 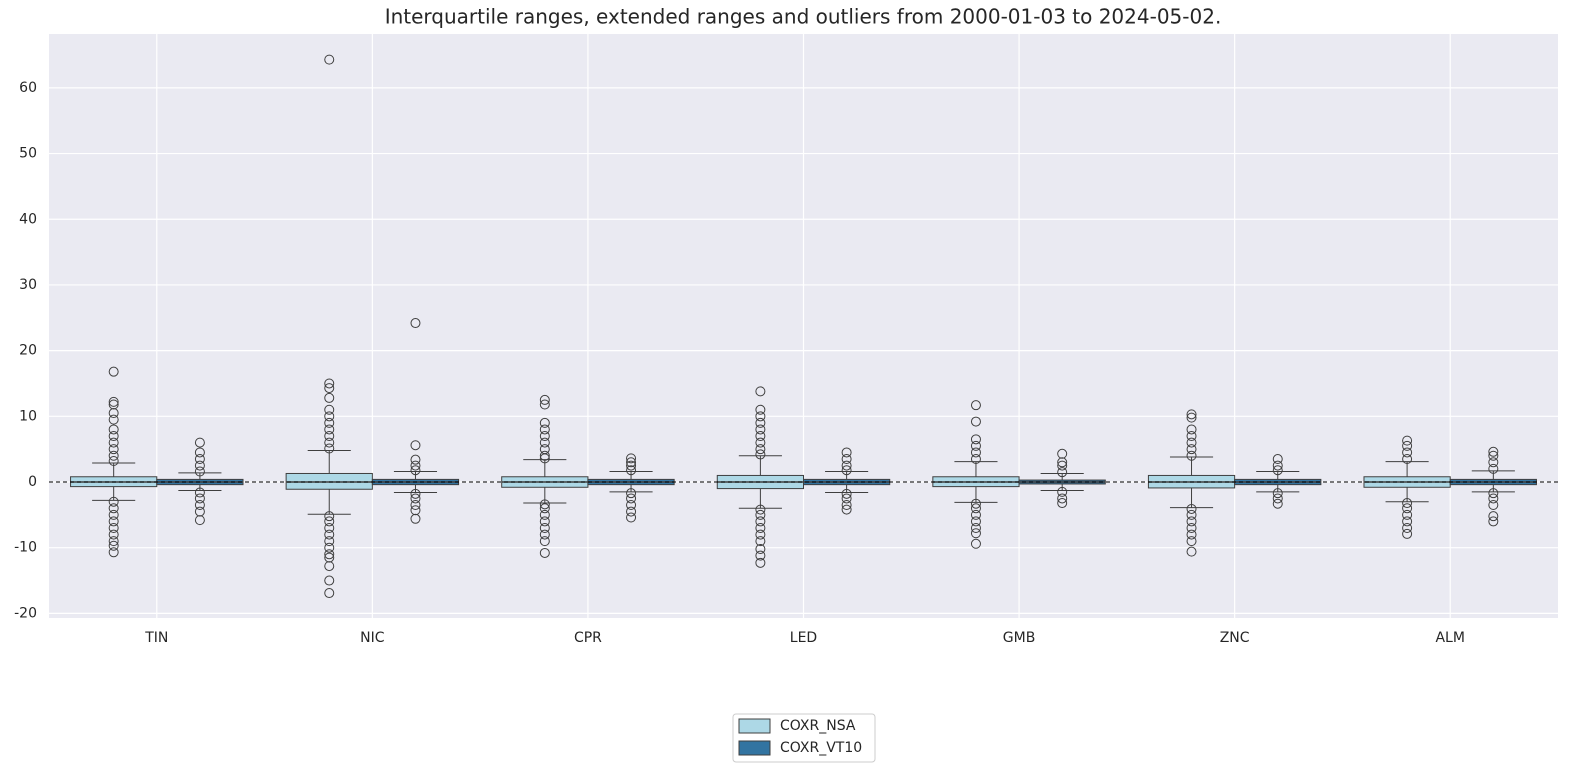 What do you see at coordinates (1235, 638) in the screenshot?
I see `x-tick-label: ZNC` at bounding box center [1235, 638].